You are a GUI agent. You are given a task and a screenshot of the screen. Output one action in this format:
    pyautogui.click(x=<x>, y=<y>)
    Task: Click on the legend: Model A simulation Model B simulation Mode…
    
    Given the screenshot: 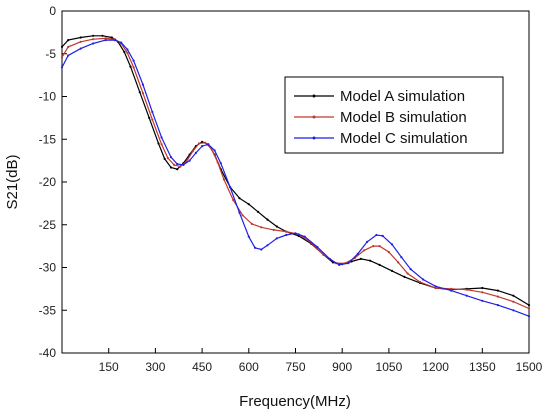 What is the action you would take?
    pyautogui.click(x=394, y=115)
    